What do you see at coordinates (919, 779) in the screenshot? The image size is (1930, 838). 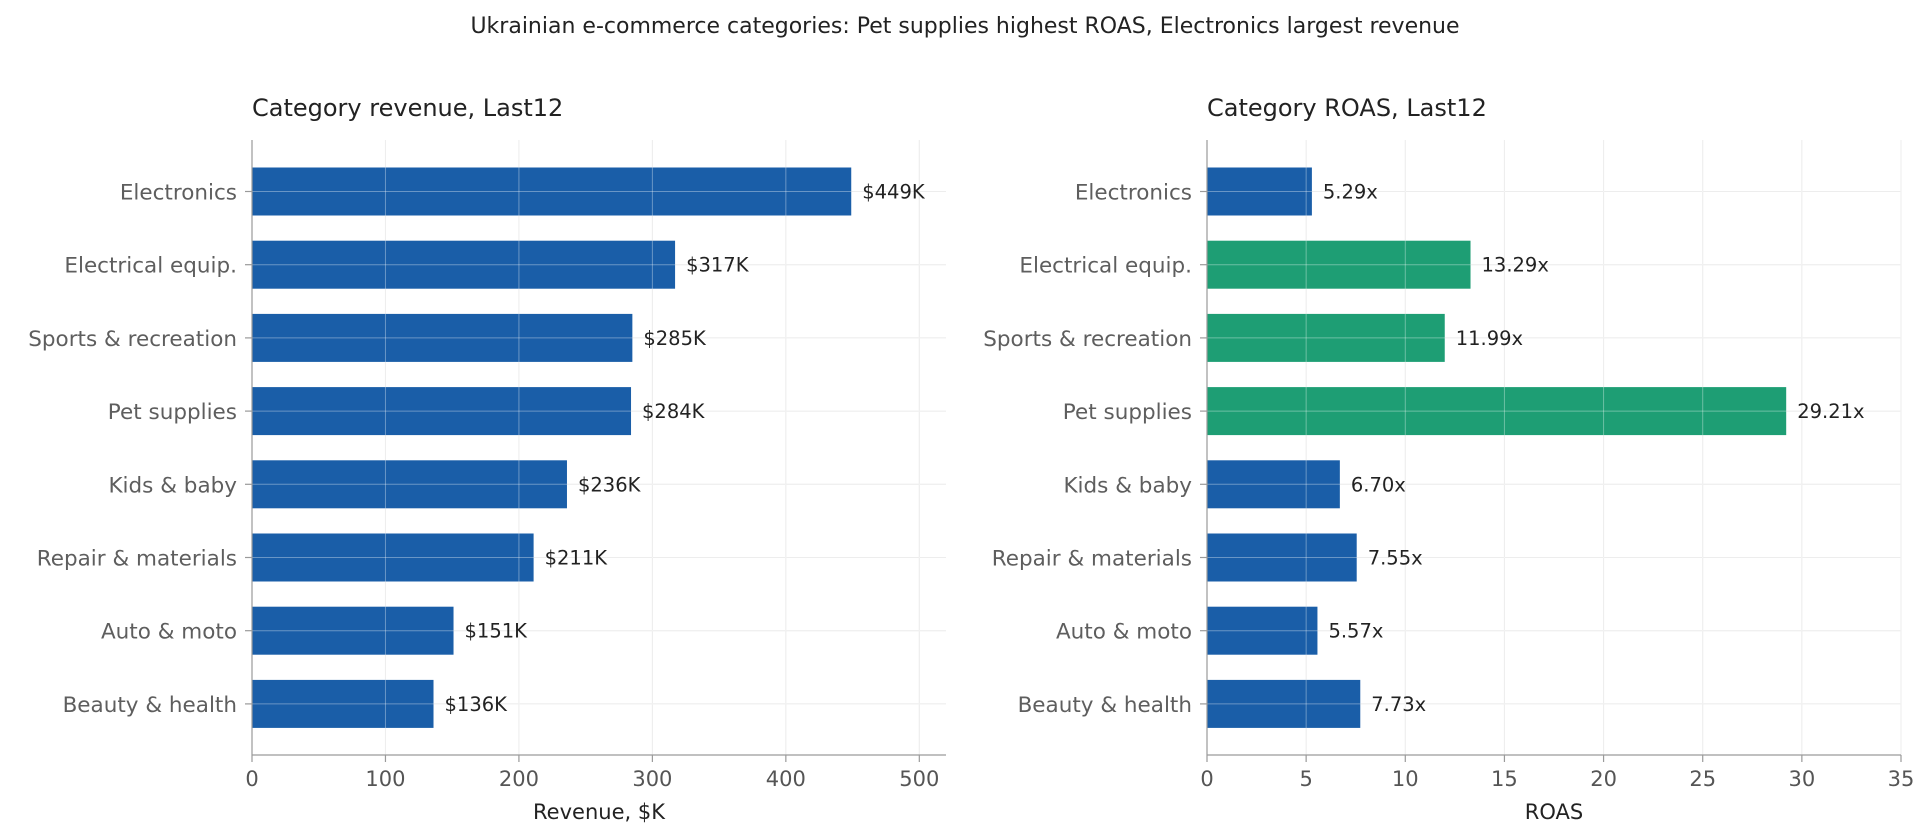 I see `revenue-x-tick-label: 500` at bounding box center [919, 779].